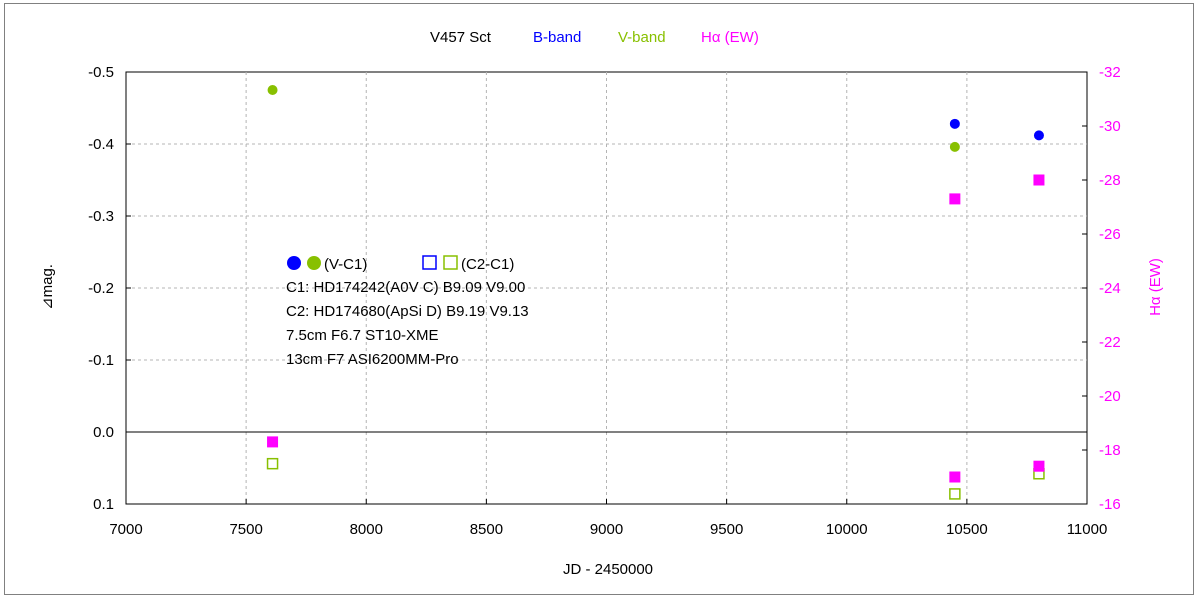  Describe the element at coordinates (47, 287) in the screenshot. I see `y-axis-label: ⊿mag.` at that location.